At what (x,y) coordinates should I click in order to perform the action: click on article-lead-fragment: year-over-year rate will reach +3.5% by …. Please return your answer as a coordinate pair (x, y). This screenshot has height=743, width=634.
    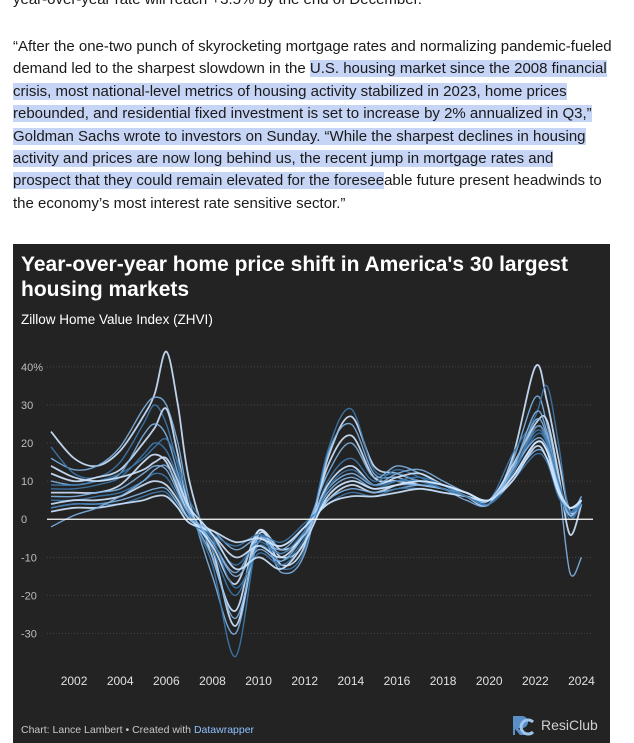
    Looking at the image, I should click on (313, 5).